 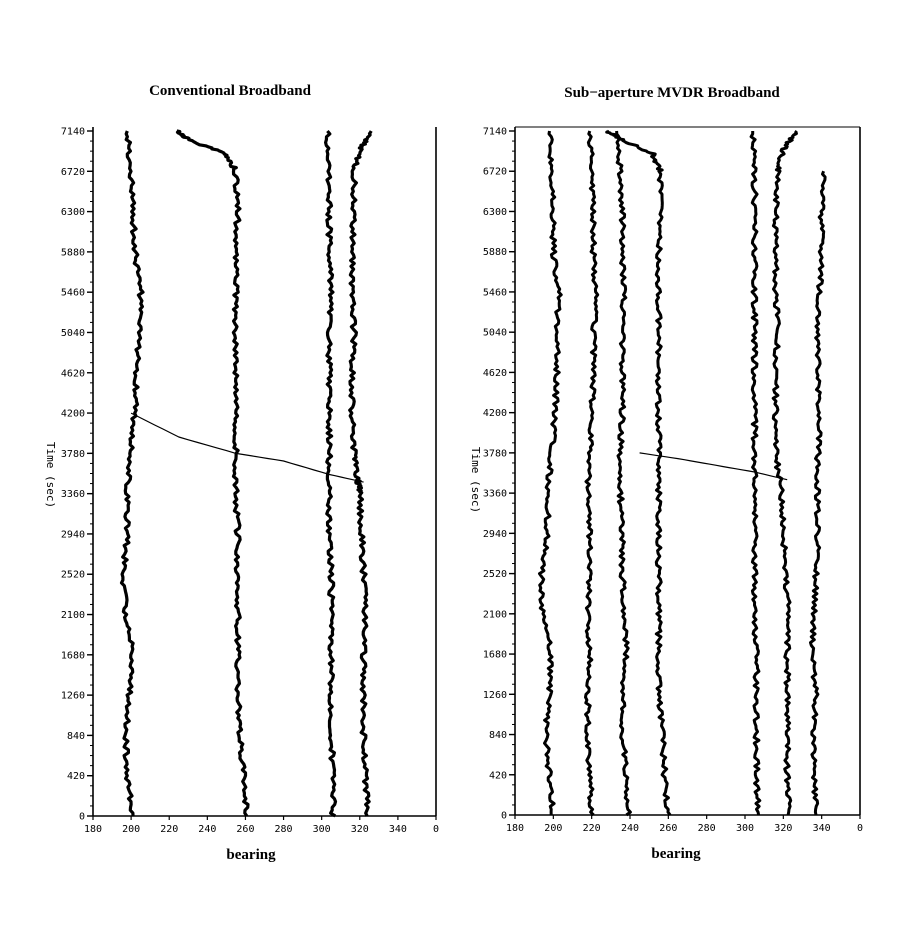 What do you see at coordinates (230, 91) in the screenshot?
I see `chart-title: Conventional Broadband` at bounding box center [230, 91].